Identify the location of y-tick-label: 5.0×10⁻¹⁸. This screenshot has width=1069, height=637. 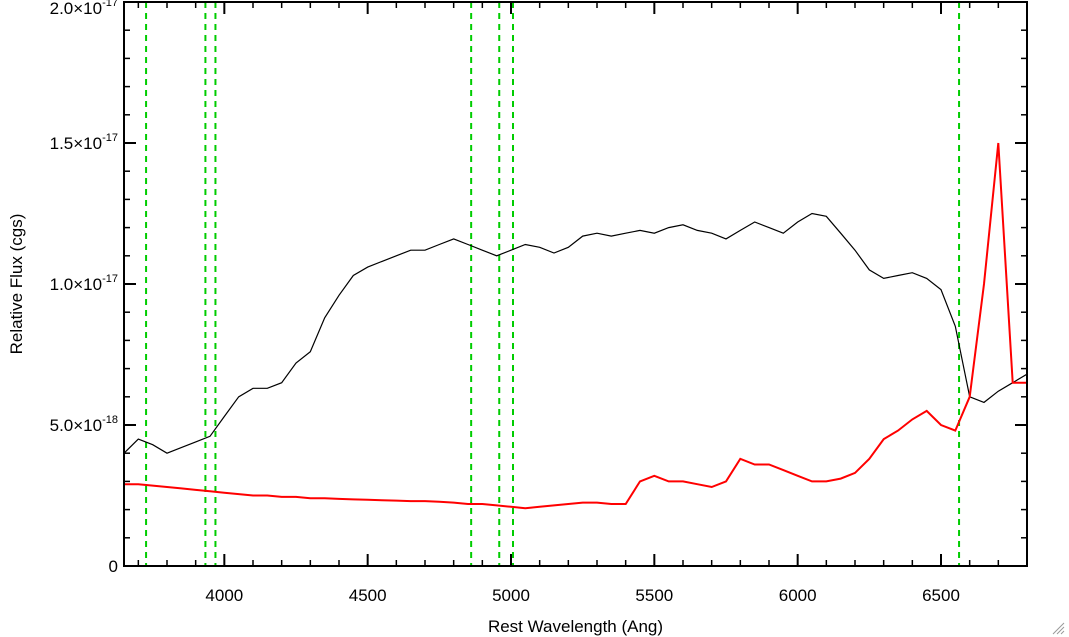
(84, 424).